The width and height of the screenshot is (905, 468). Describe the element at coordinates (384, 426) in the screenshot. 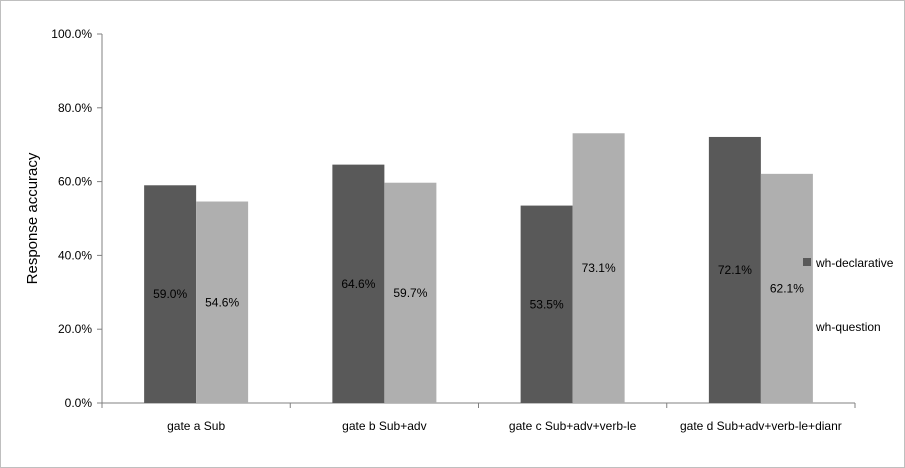

I see `x-category-label: gate b Sub+adv` at that location.